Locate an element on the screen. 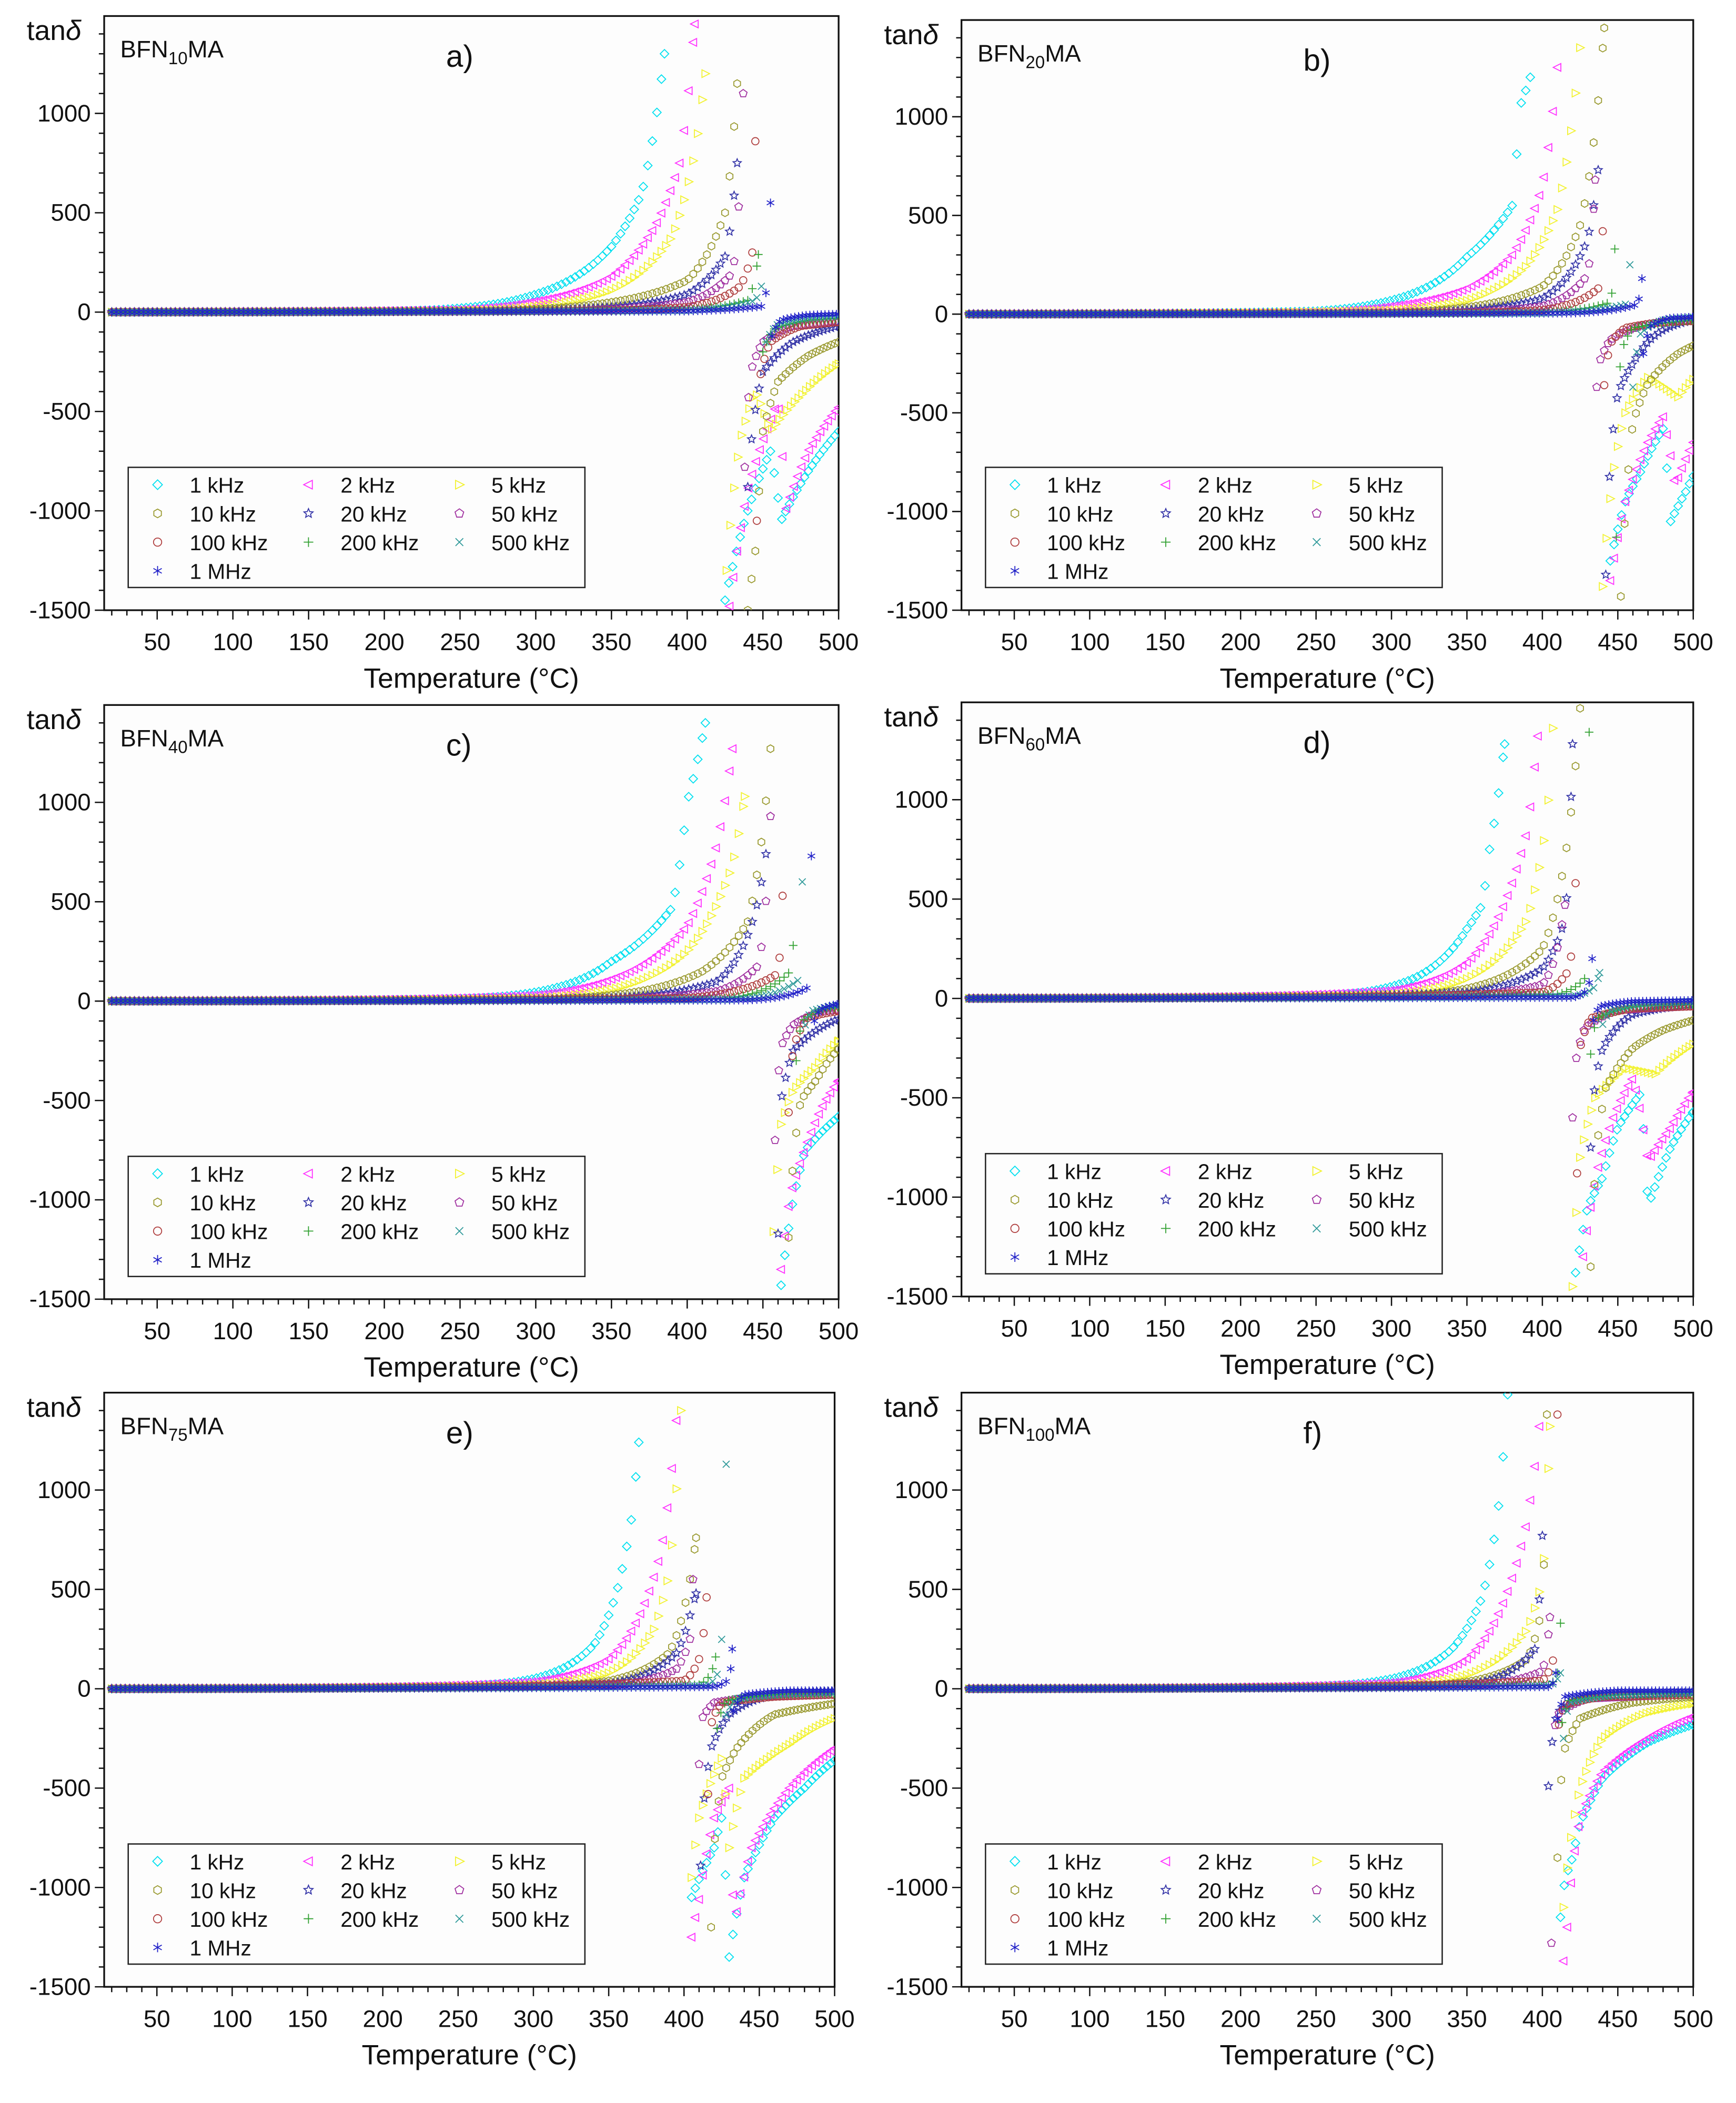  x-tick-label: 450 is located at coordinates (763, 1331).